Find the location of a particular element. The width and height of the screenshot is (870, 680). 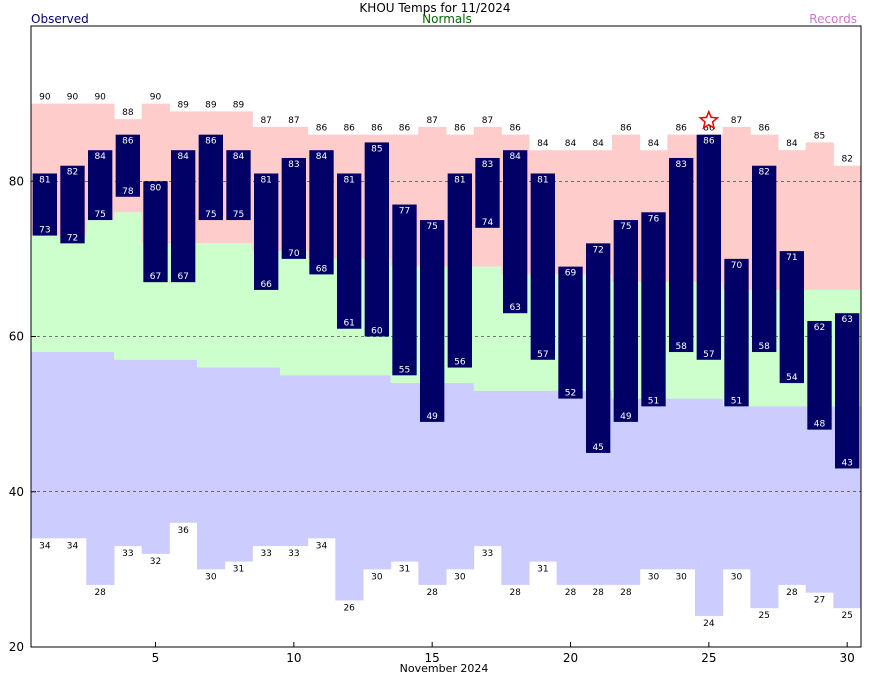

observed-low-label: 75 is located at coordinates (210, 215).